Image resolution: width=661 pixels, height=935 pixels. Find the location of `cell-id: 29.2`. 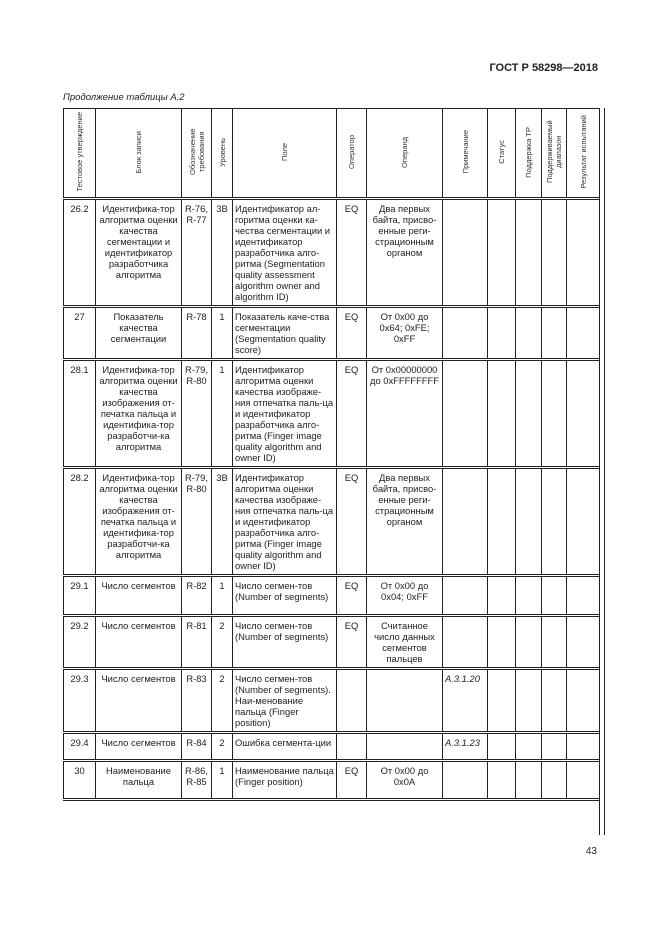

cell-id: 29.2 is located at coordinates (79, 642).